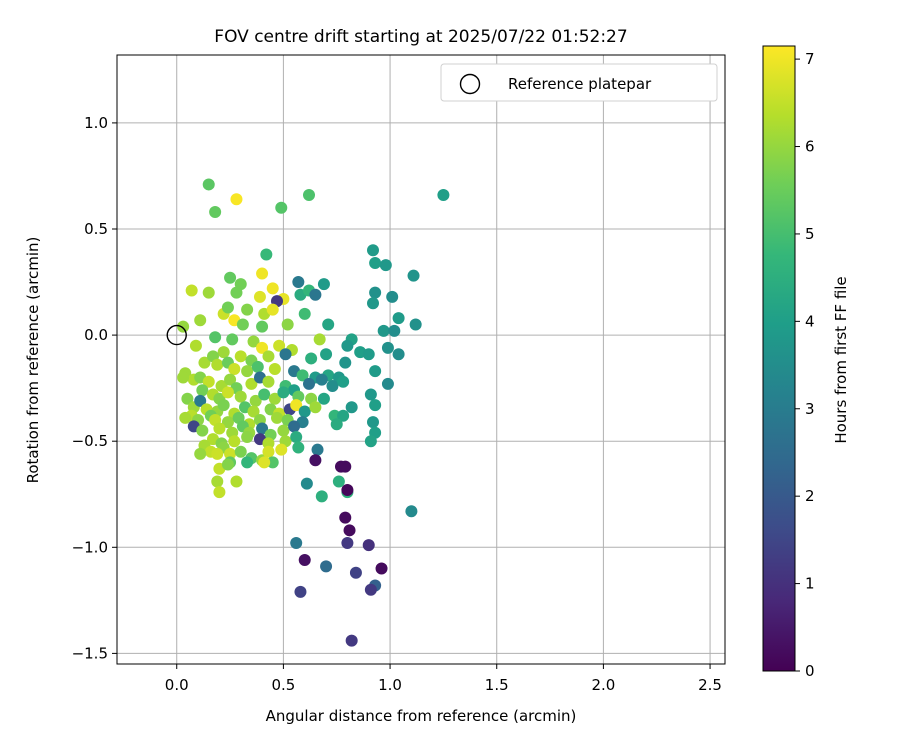 The image size is (900, 754). Describe the element at coordinates (810, 59) in the screenshot. I see `colorbar-tick-label: 7` at that location.